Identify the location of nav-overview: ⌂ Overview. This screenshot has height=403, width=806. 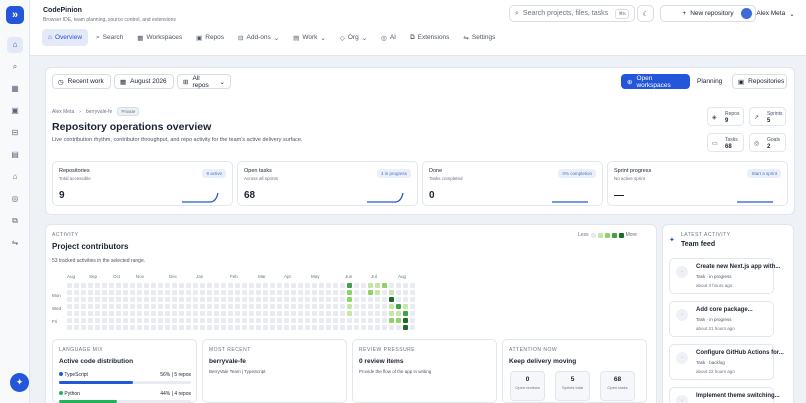
(65, 37).